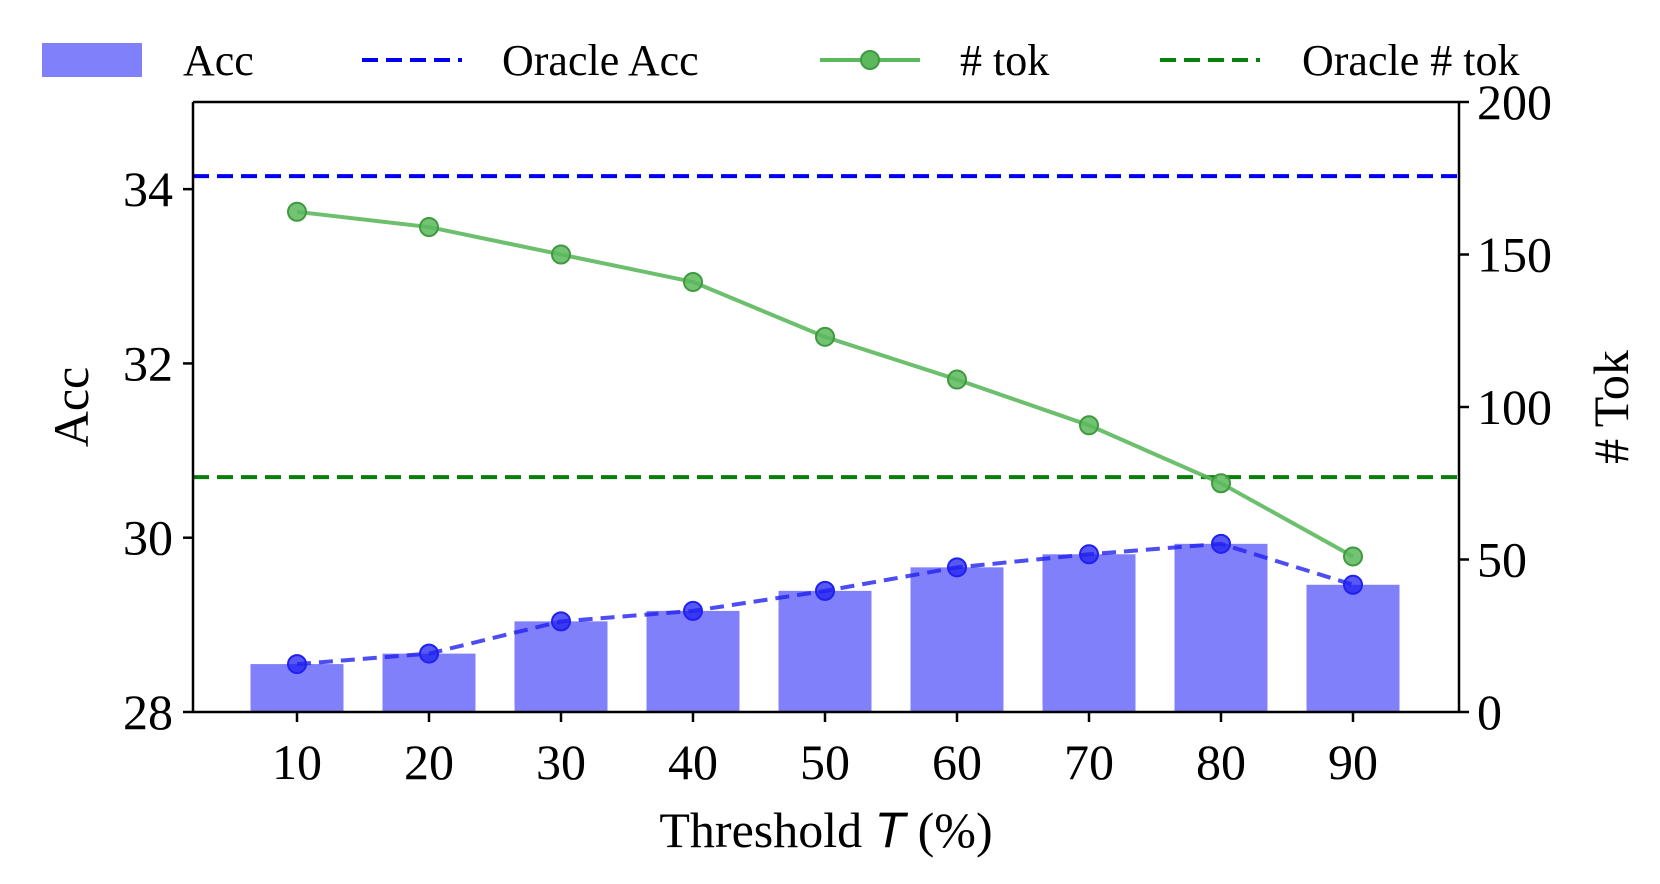 This screenshot has width=1660, height=884. What do you see at coordinates (297, 762) in the screenshot?
I see `x-tick-label-10: 10` at bounding box center [297, 762].